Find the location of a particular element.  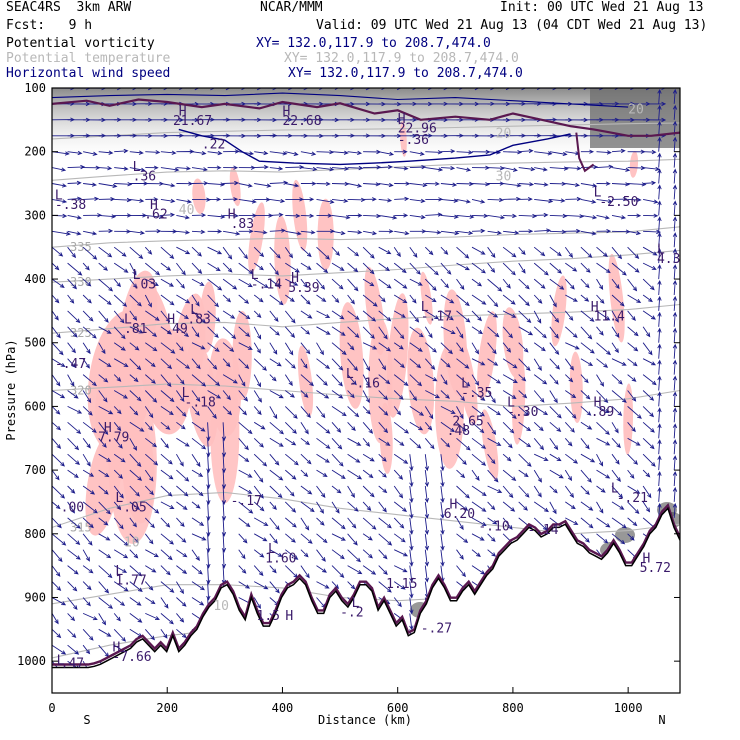

theta-contour is located at coordinates (366, 318).